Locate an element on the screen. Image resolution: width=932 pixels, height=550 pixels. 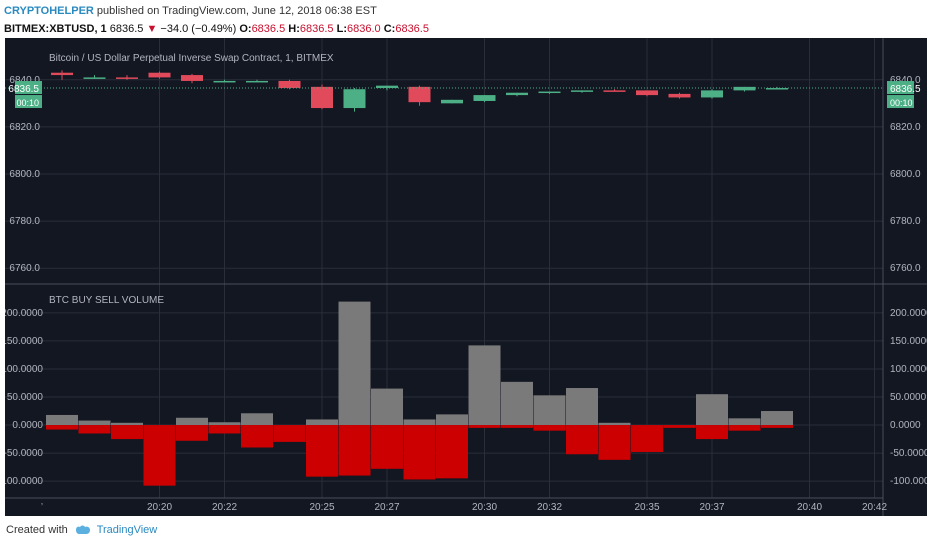
volume-tick-label: -100.0000 is located at coordinates (24, 481).